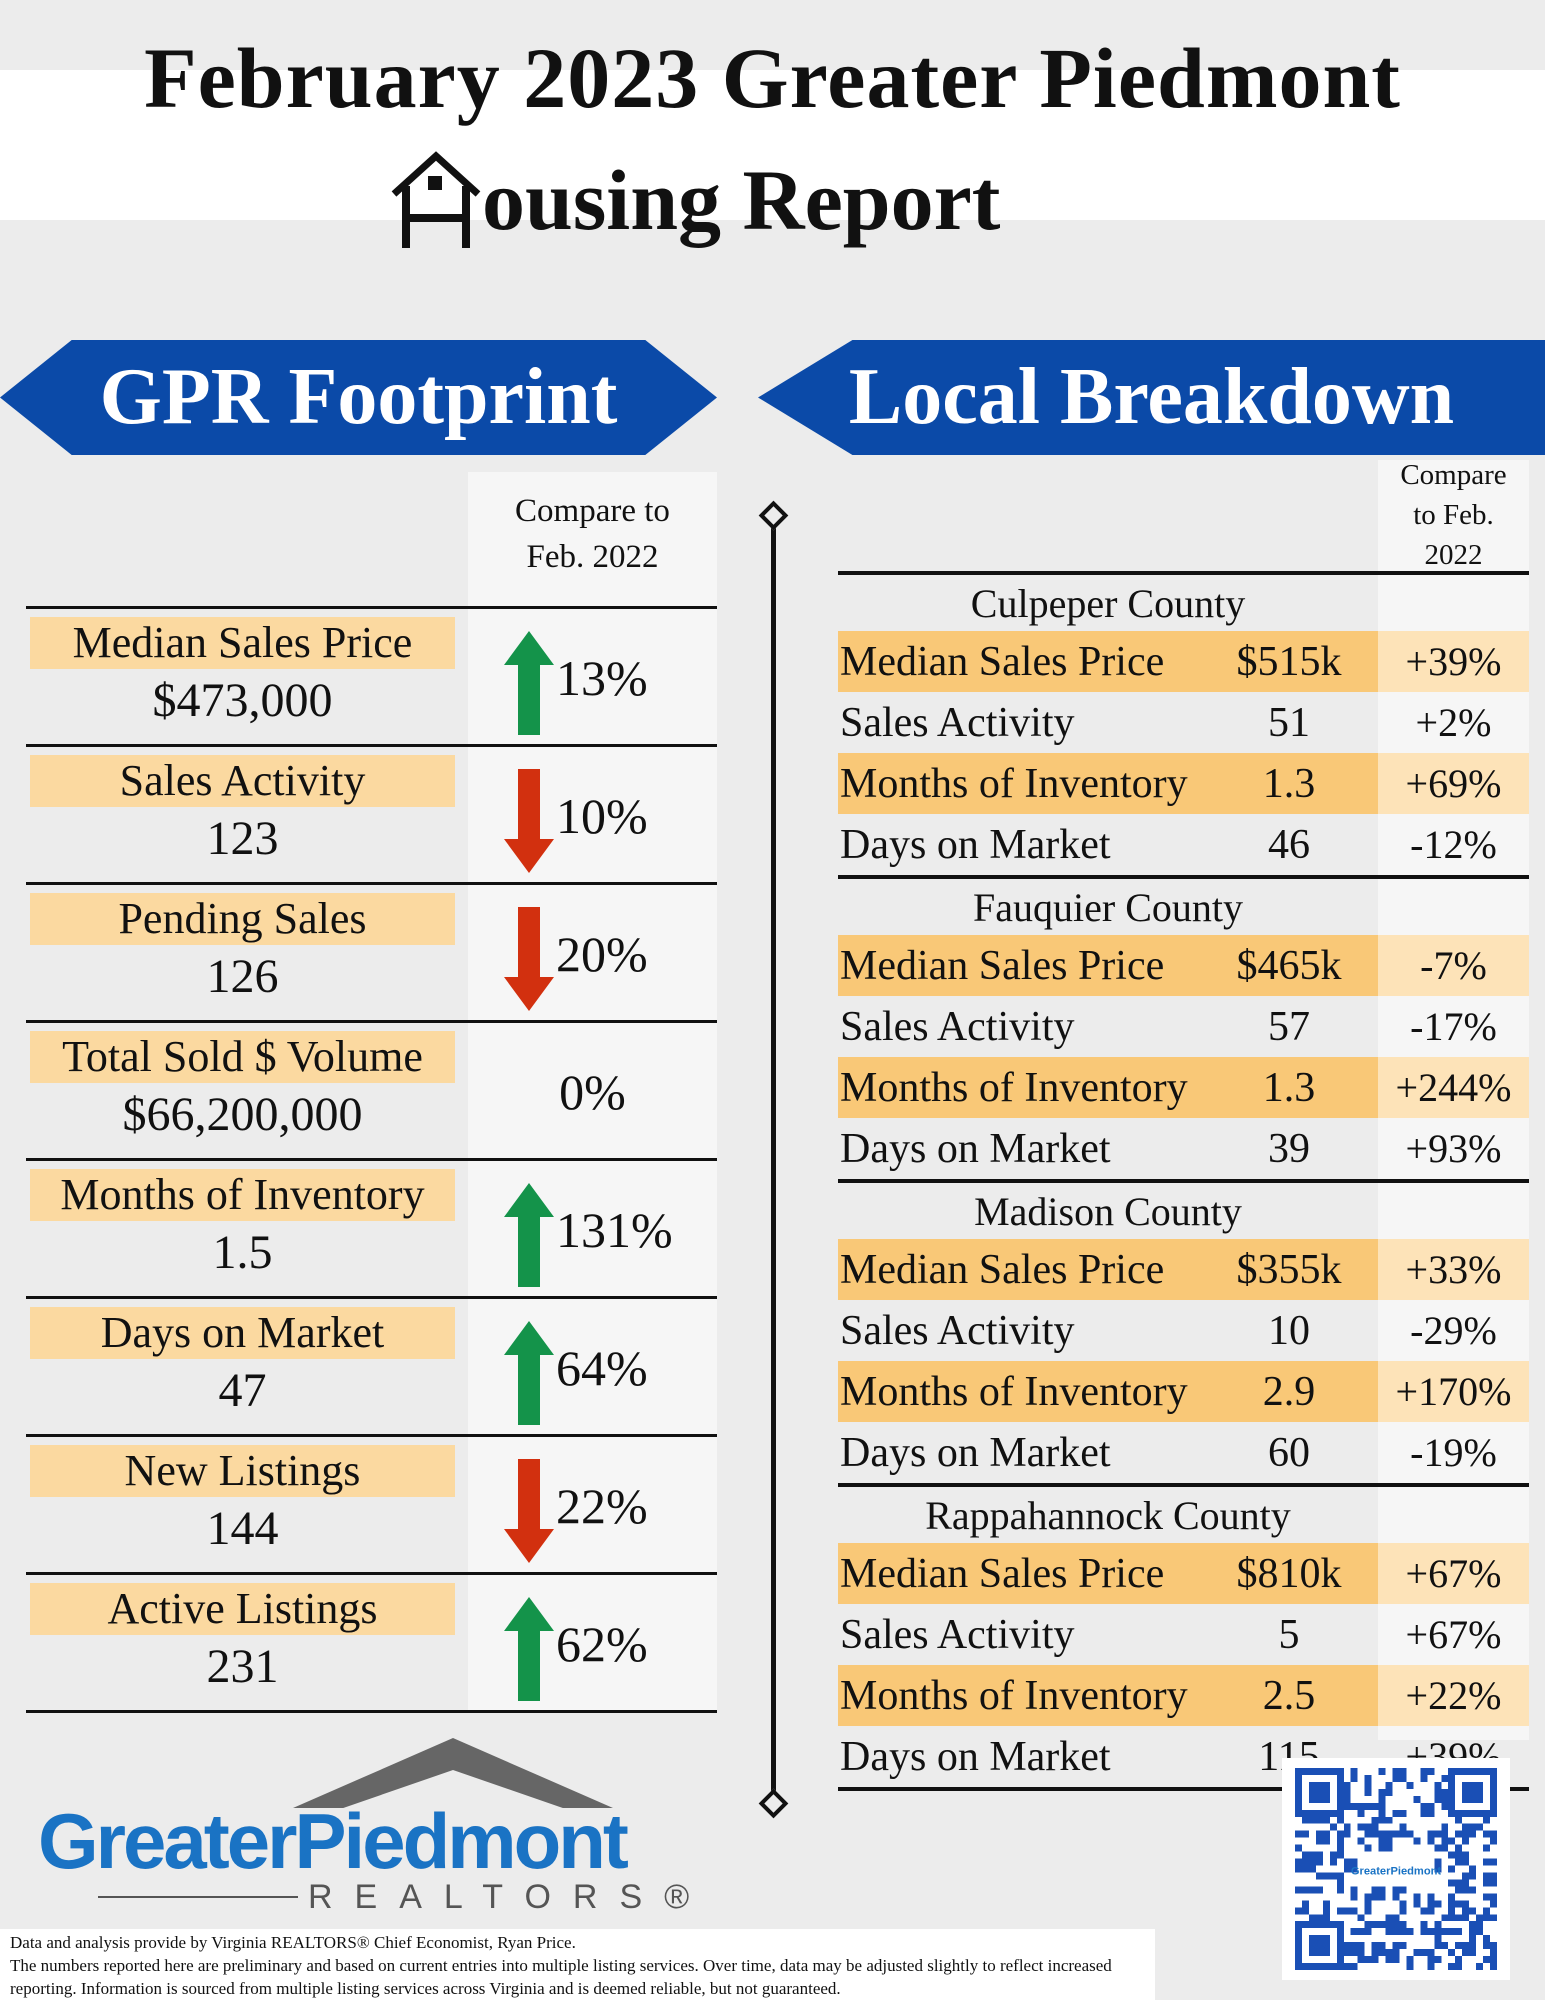  What do you see at coordinates (1289, 1269) in the screenshot?
I see `metric-value: $355k` at bounding box center [1289, 1269].